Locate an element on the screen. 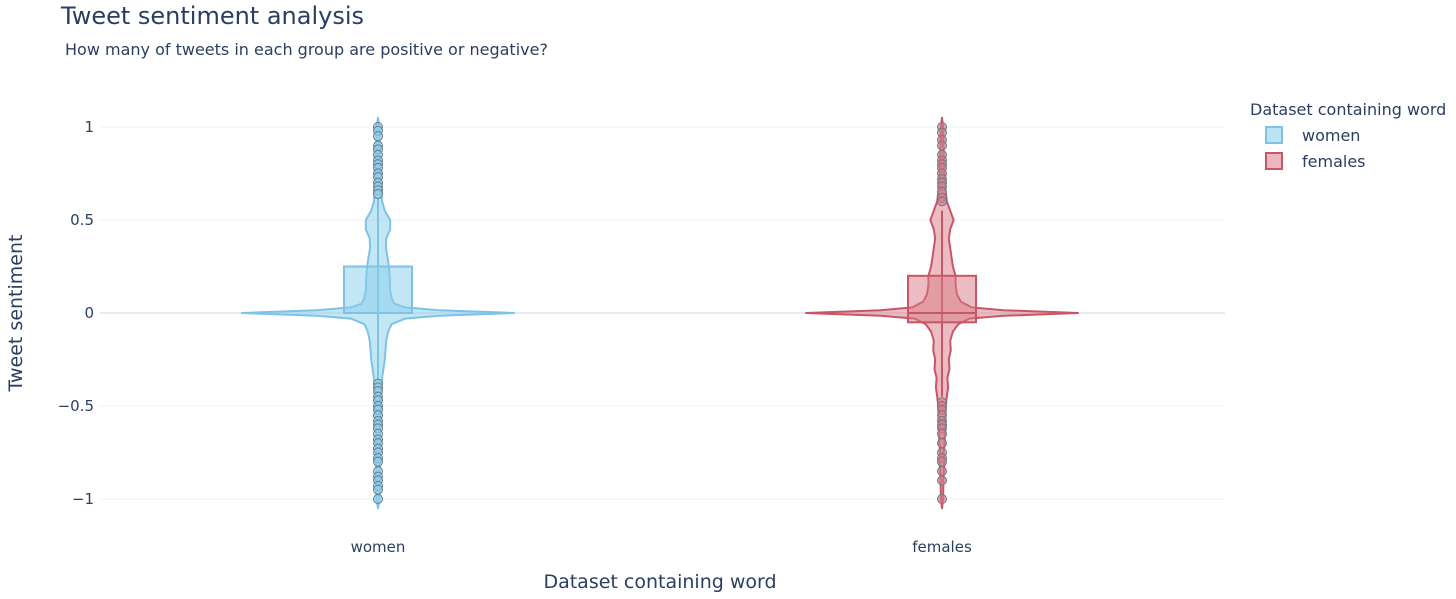 This screenshot has width=1456, height=599. violin-women is located at coordinates (378, 313).